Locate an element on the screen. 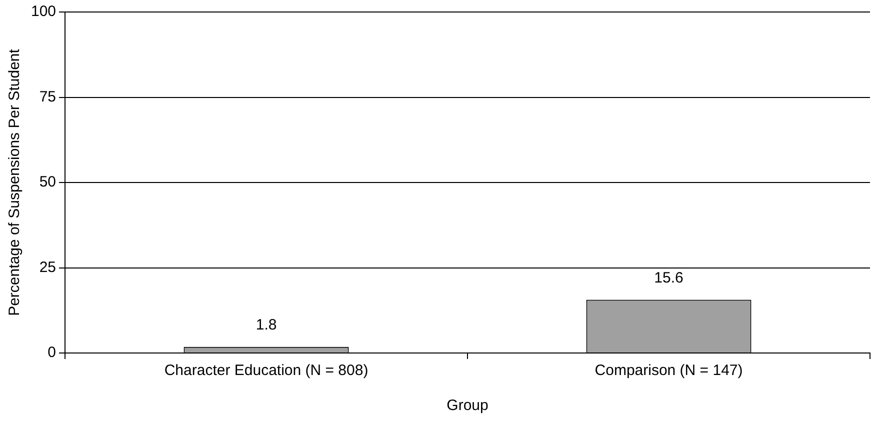  x-tick-label: Character Education (N = 808) is located at coordinates (266, 371).